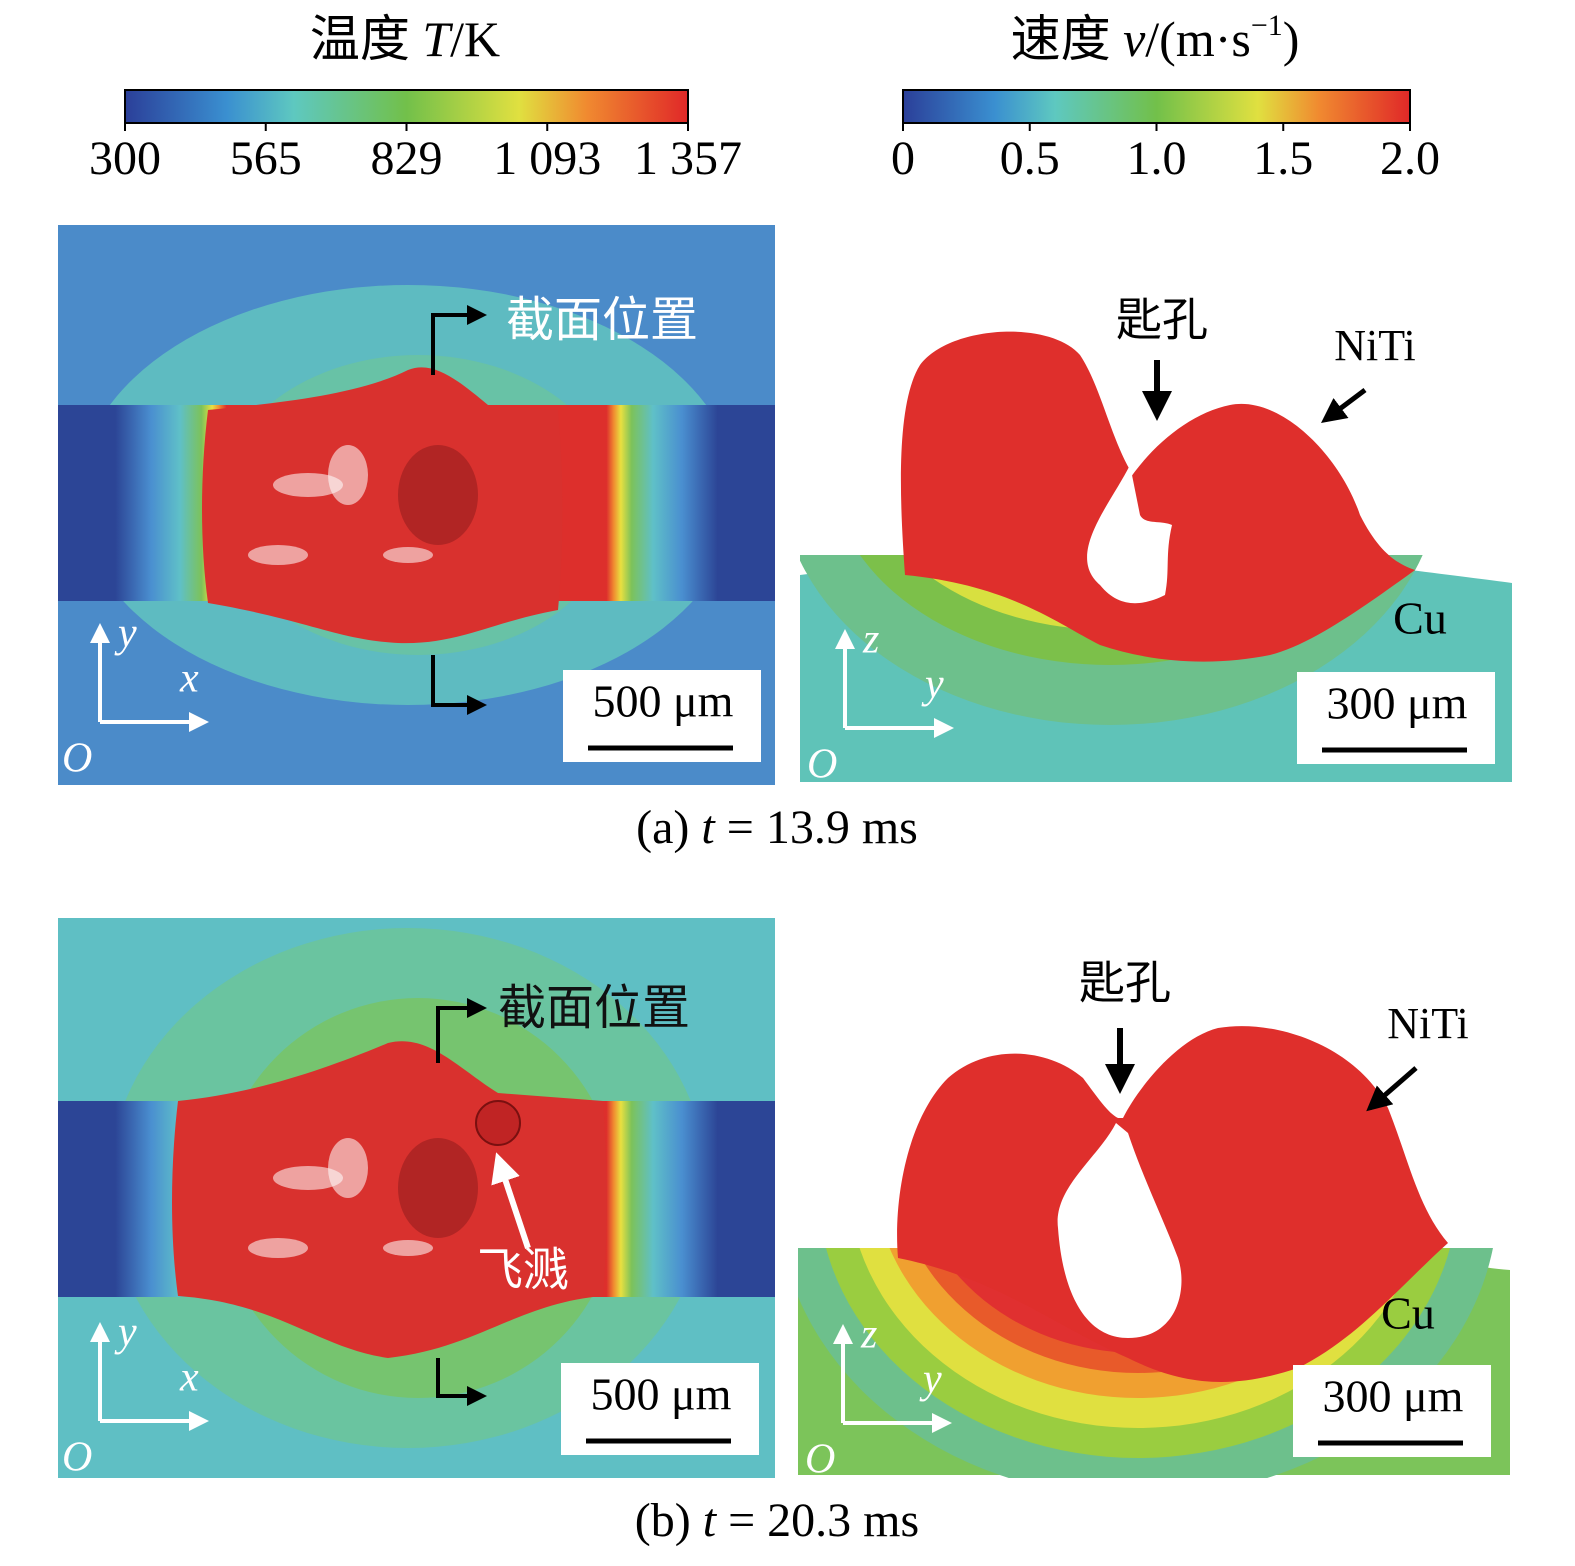 The image size is (1575, 1566). What do you see at coordinates (1067, 39) in the screenshot?
I see `title-part: 速度` at bounding box center [1067, 39].